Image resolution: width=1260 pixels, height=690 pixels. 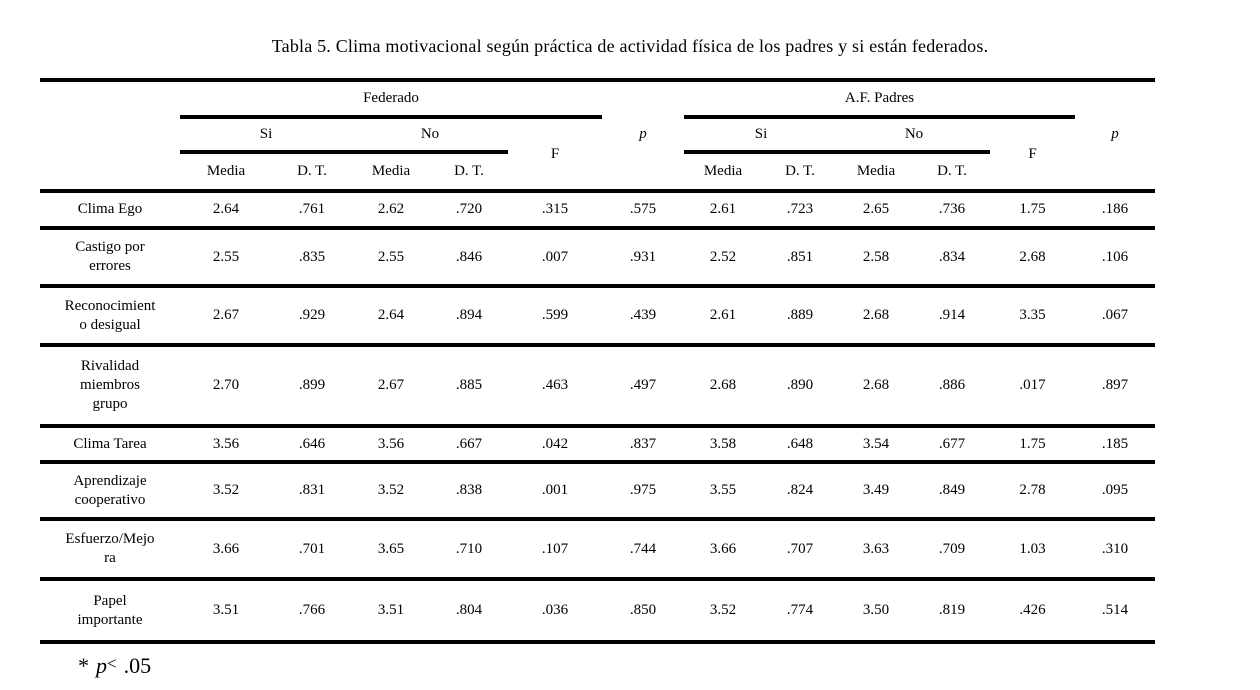 I want to click on data-cell: 2.78, so click(x=1032, y=489).